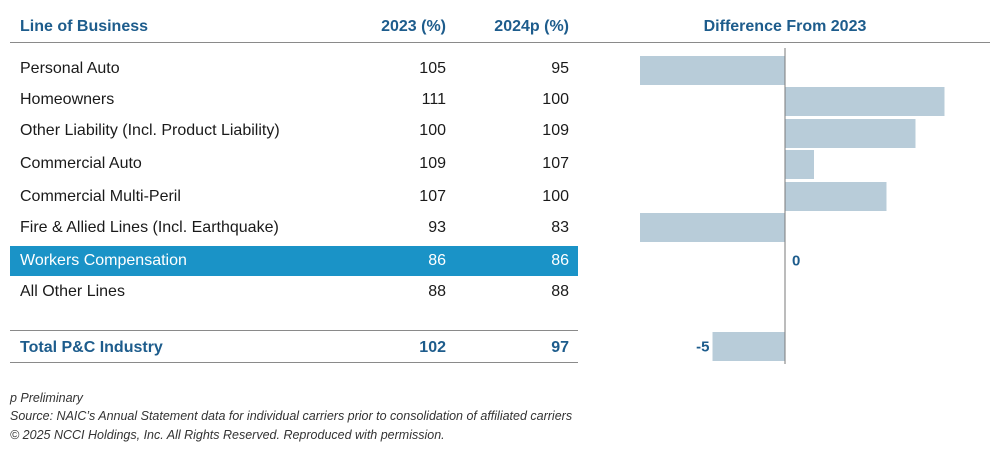 The width and height of the screenshot is (1000, 475). I want to click on header-rule, so click(500, 42).